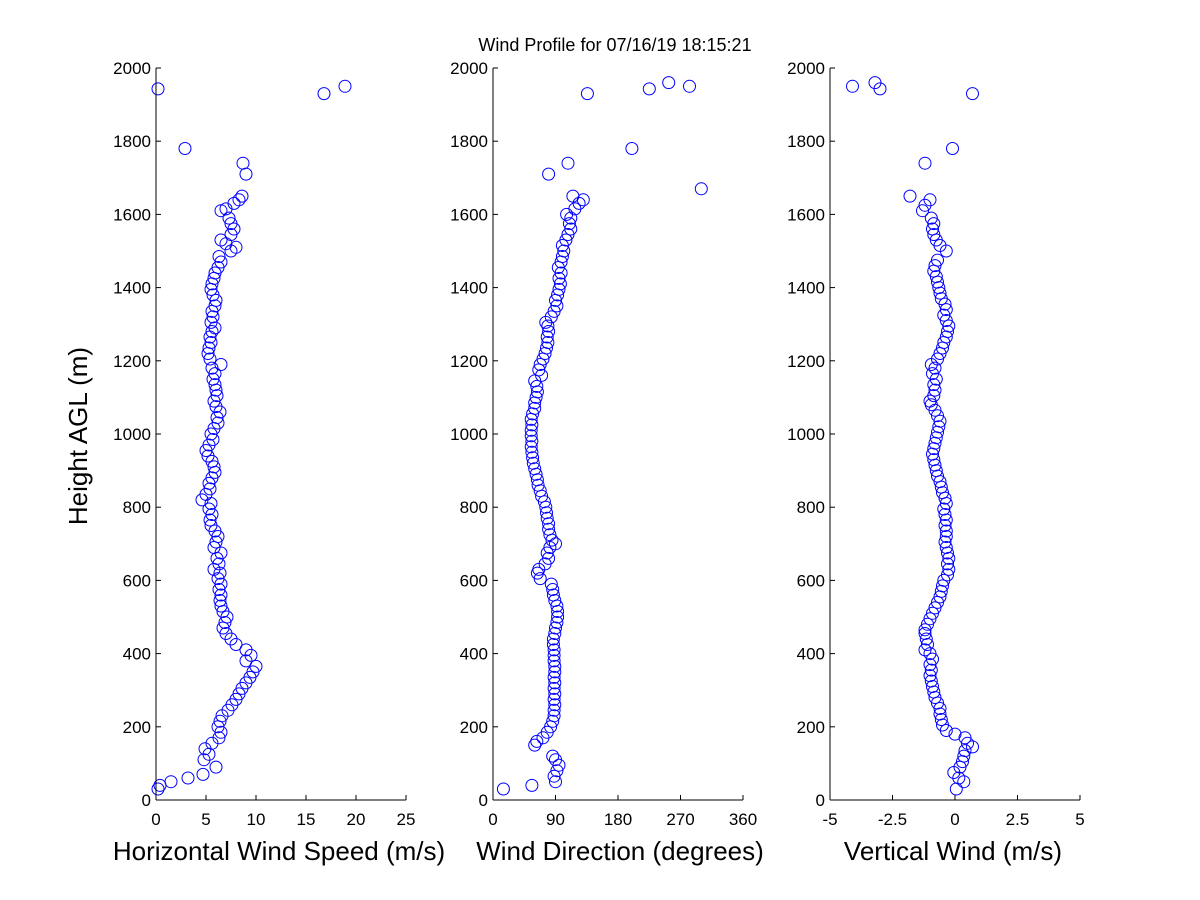 This screenshot has width=1200, height=900. I want to click on y-tick-label: 800, so click(811, 507).